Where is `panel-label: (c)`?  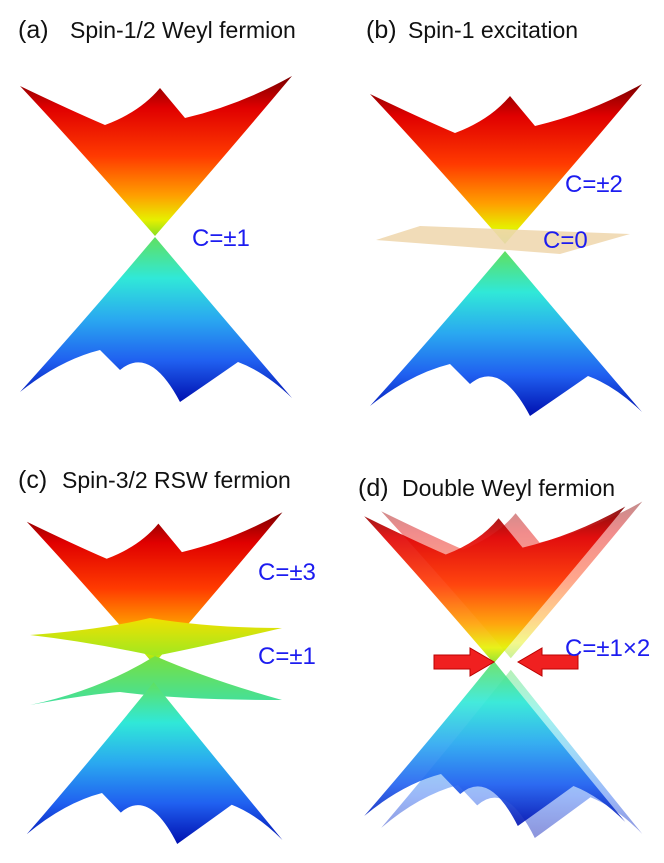 panel-label: (c) is located at coordinates (32, 480).